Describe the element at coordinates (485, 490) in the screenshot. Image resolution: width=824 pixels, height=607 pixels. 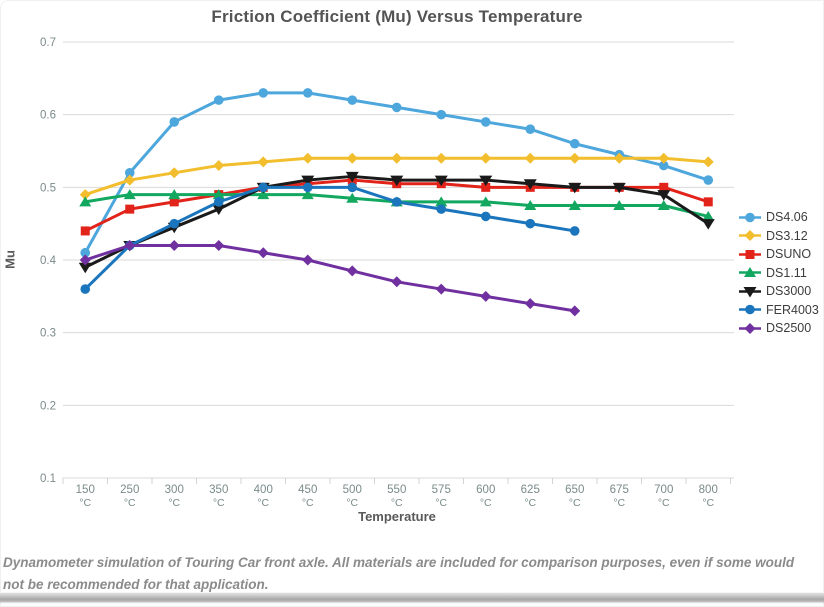
I see `x-tick-label: 600` at that location.